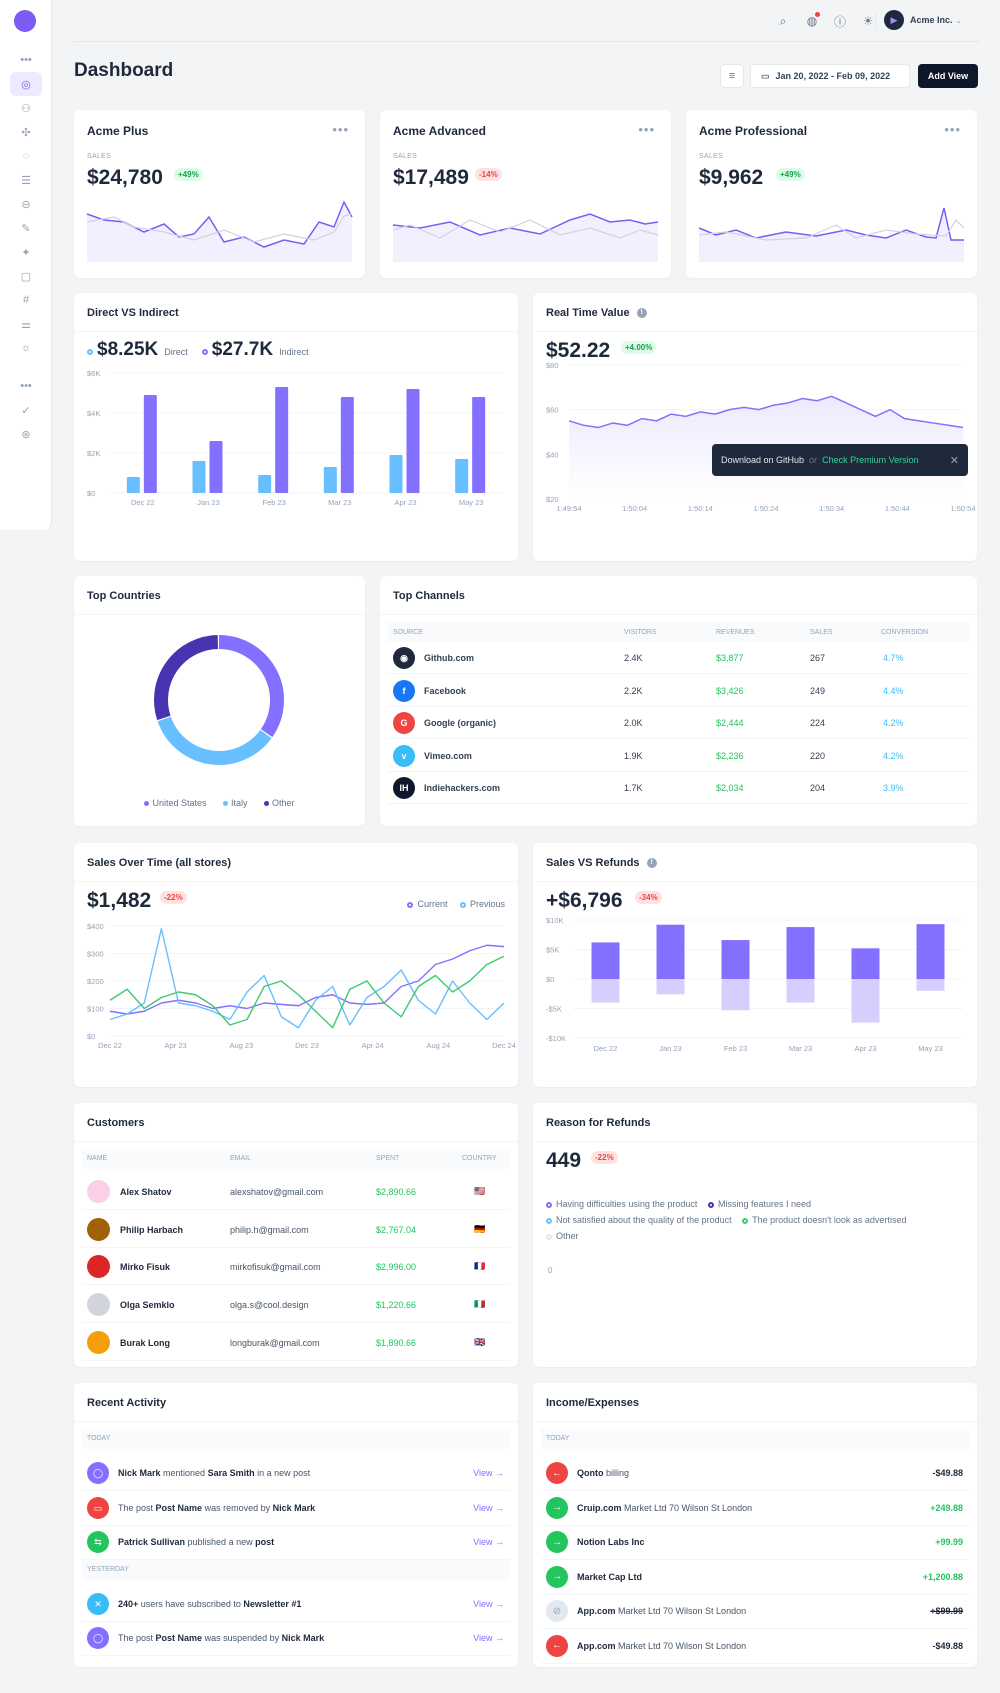  Describe the element at coordinates (954, 460) in the screenshot. I see `close-icon: ✕` at that location.